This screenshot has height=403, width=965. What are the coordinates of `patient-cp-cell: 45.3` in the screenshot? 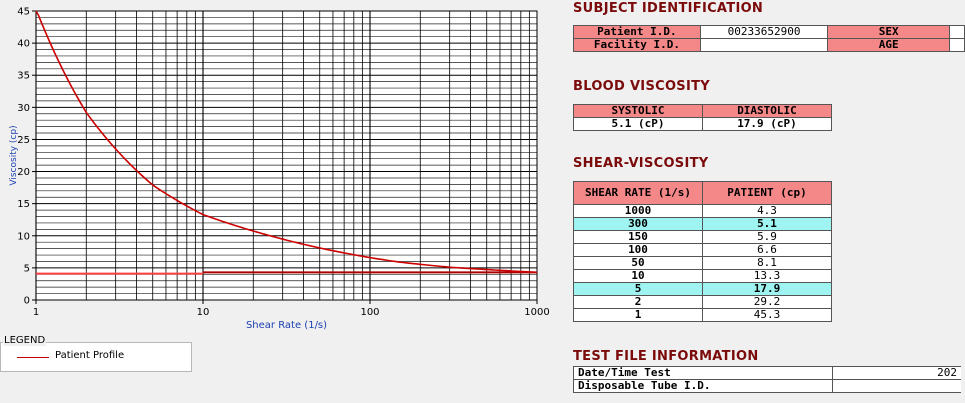 It's located at (767, 315).